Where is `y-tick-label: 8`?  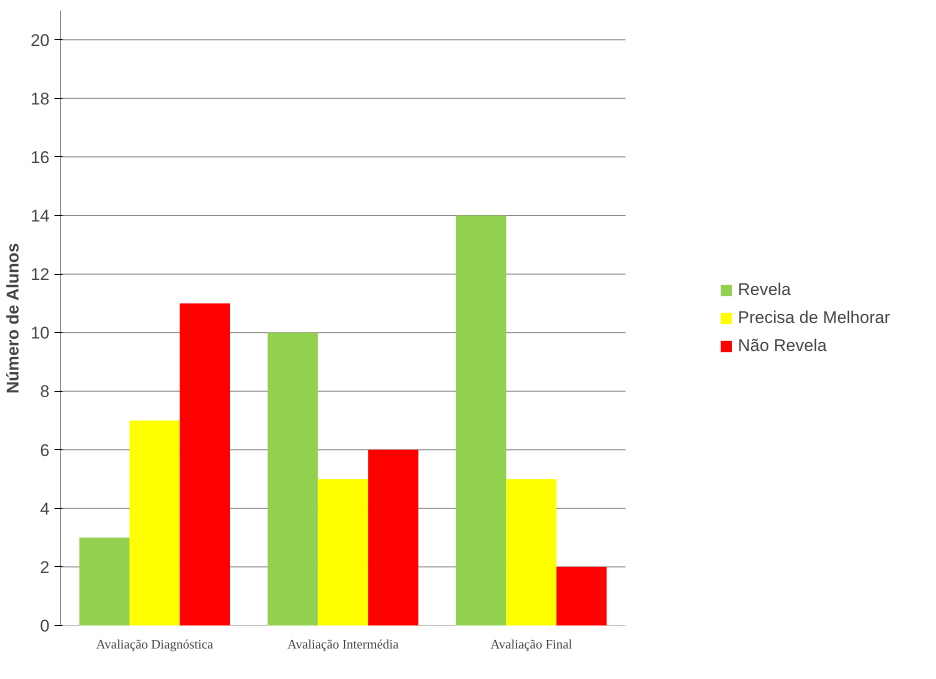
y-tick-label: 8 is located at coordinates (45, 392).